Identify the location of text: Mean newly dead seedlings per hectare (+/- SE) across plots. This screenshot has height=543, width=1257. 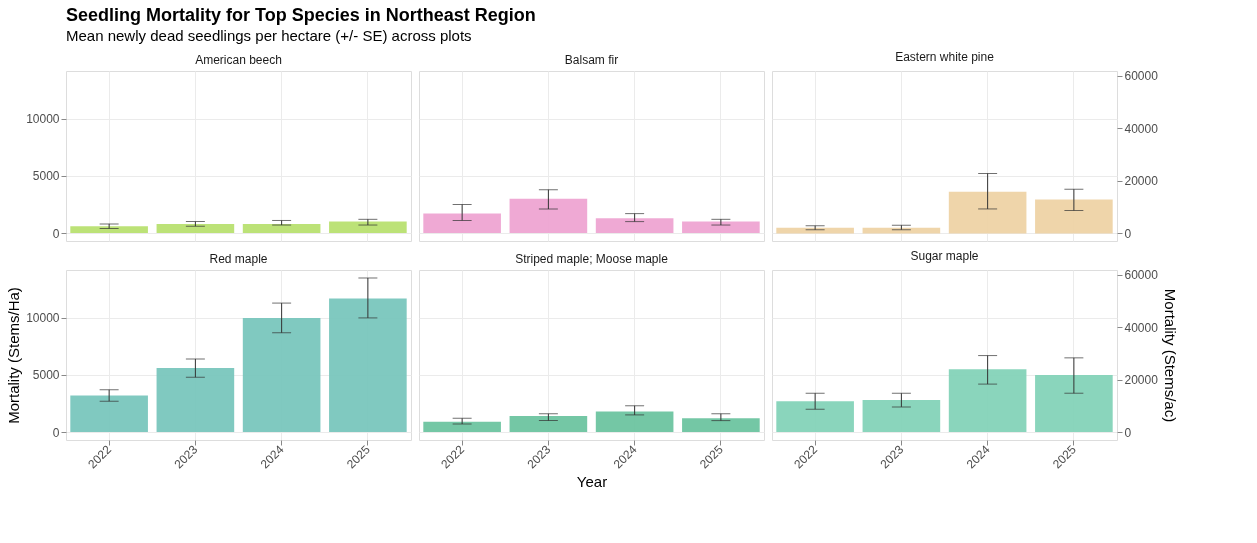
(269, 35).